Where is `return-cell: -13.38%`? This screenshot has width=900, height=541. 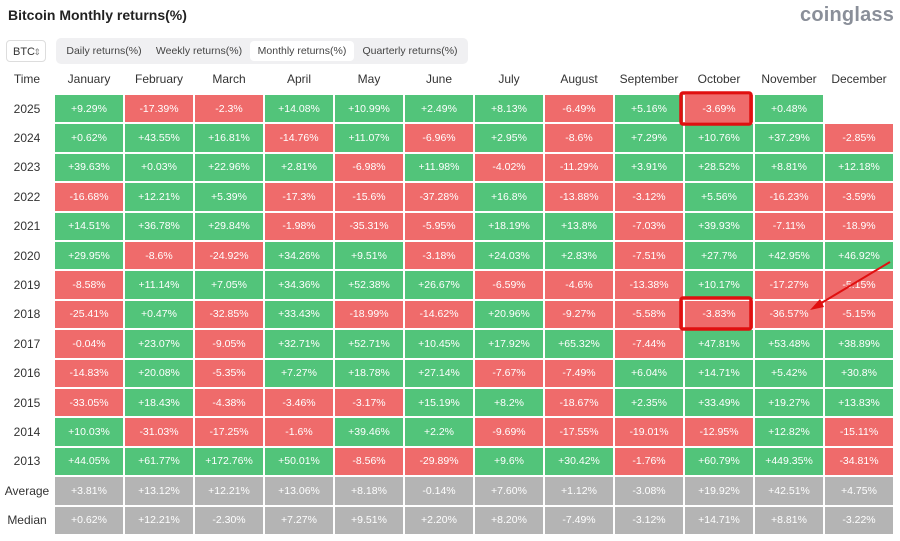 return-cell: -13.38% is located at coordinates (649, 285).